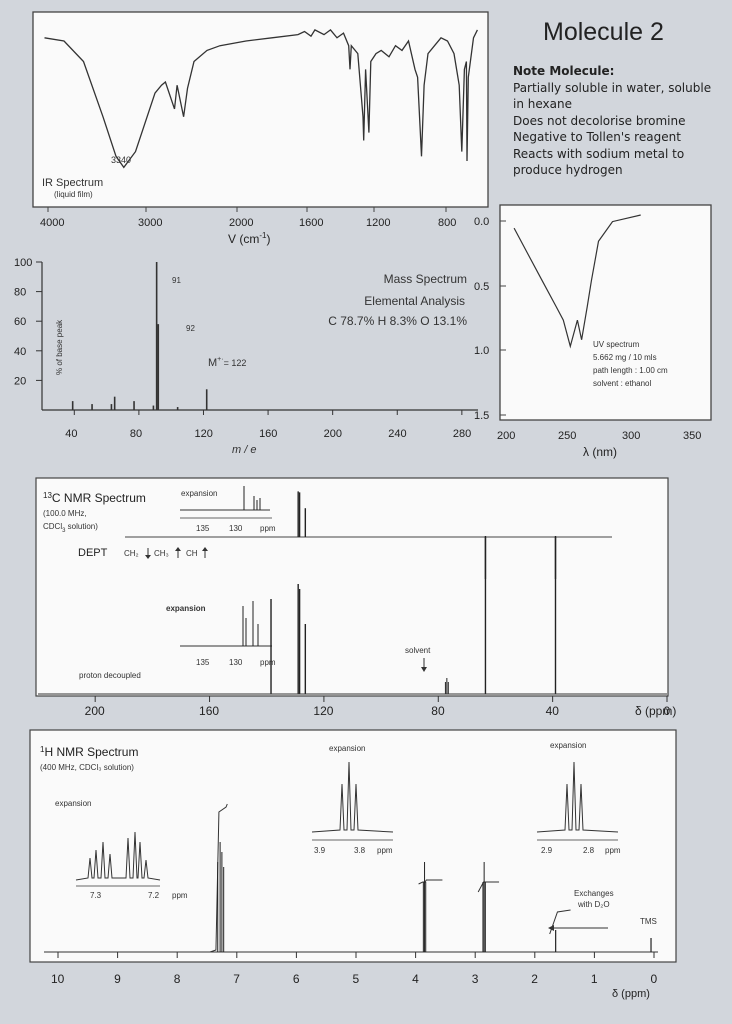  What do you see at coordinates (203, 434) in the screenshot?
I see `mass-x-tick-label: 120` at bounding box center [203, 434].